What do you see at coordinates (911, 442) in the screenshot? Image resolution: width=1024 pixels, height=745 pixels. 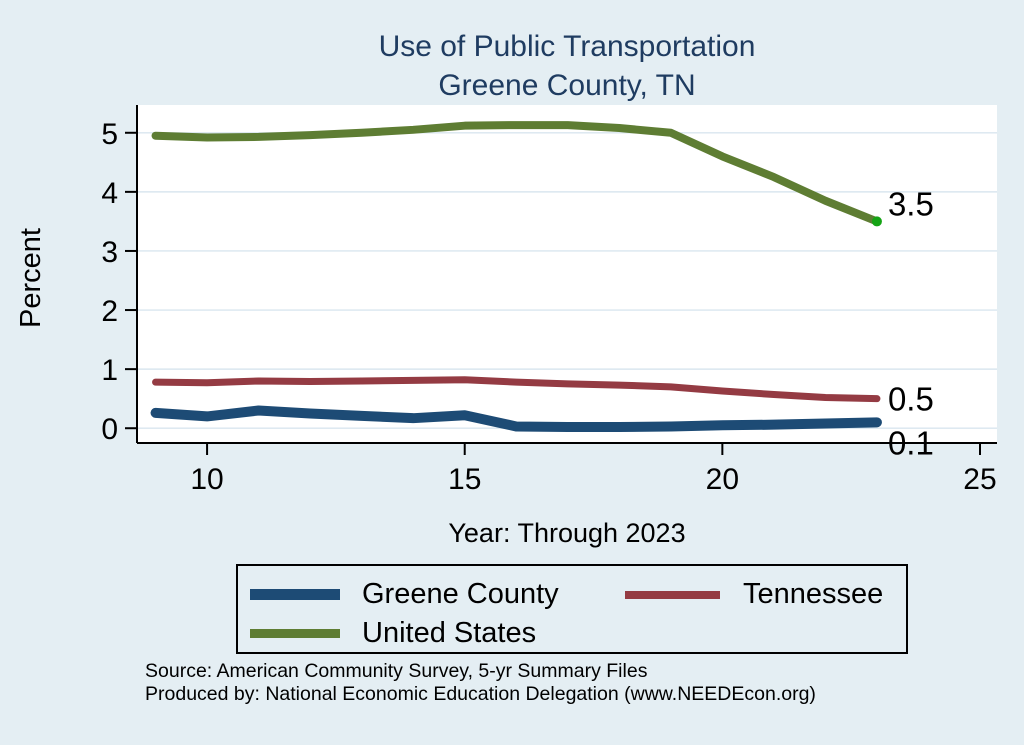 I see `series-end-label-greene-county: 0.1` at bounding box center [911, 442].